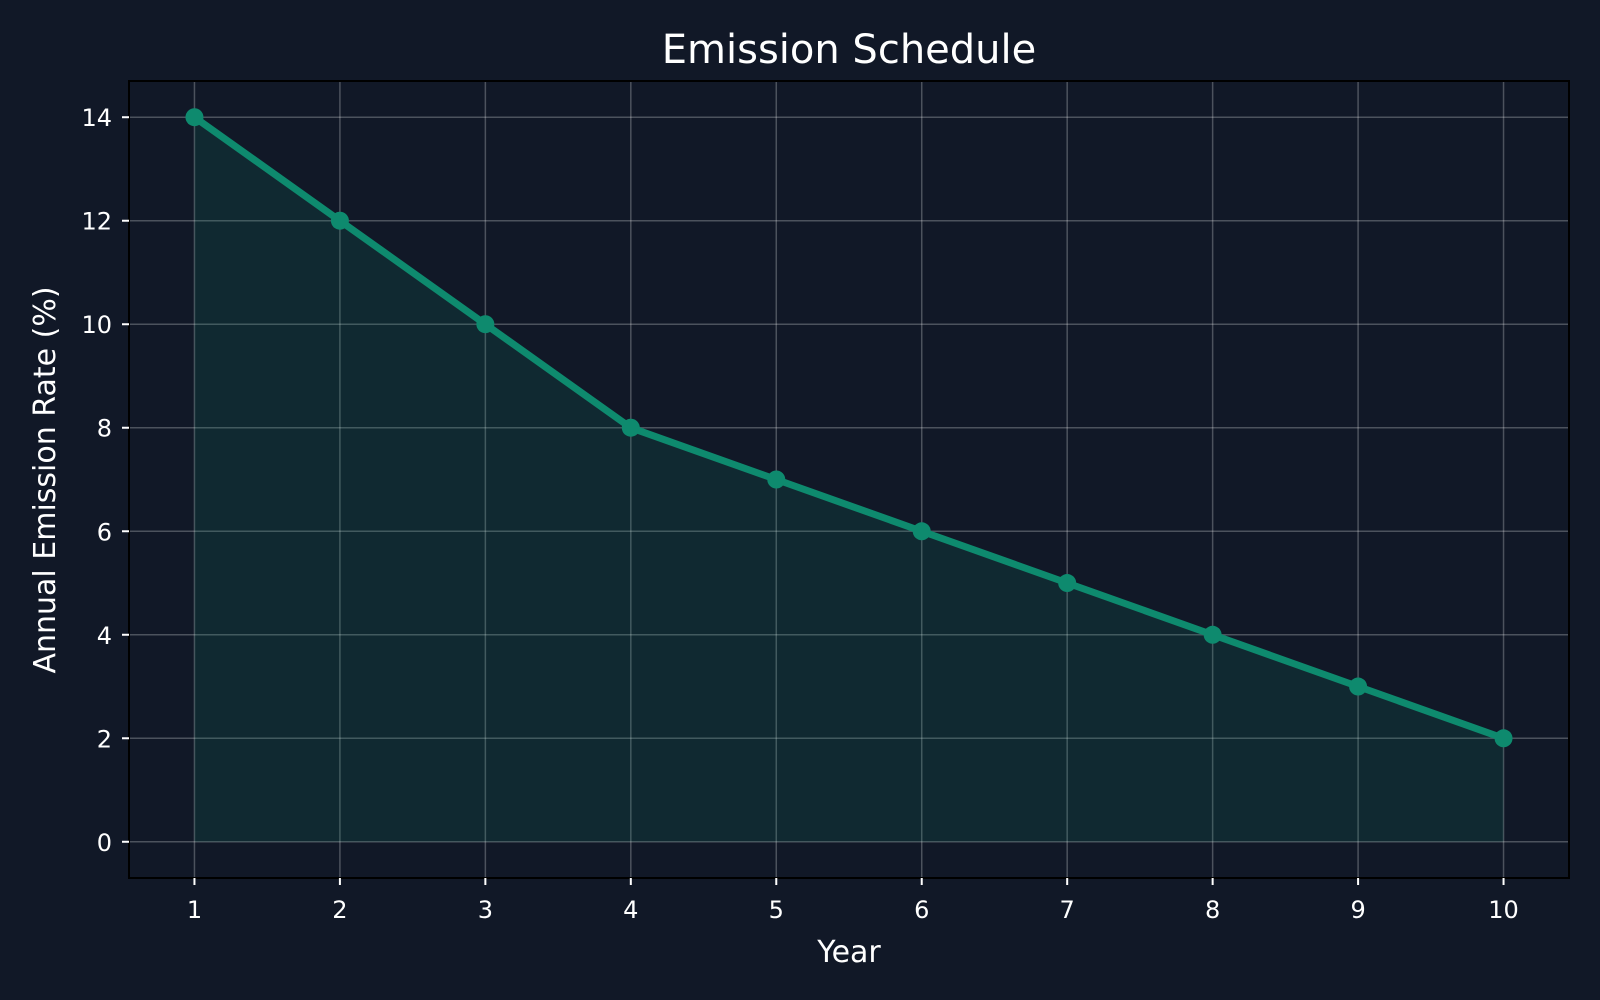  Describe the element at coordinates (849, 50) in the screenshot. I see `chart-title: Emission Schedule` at that location.